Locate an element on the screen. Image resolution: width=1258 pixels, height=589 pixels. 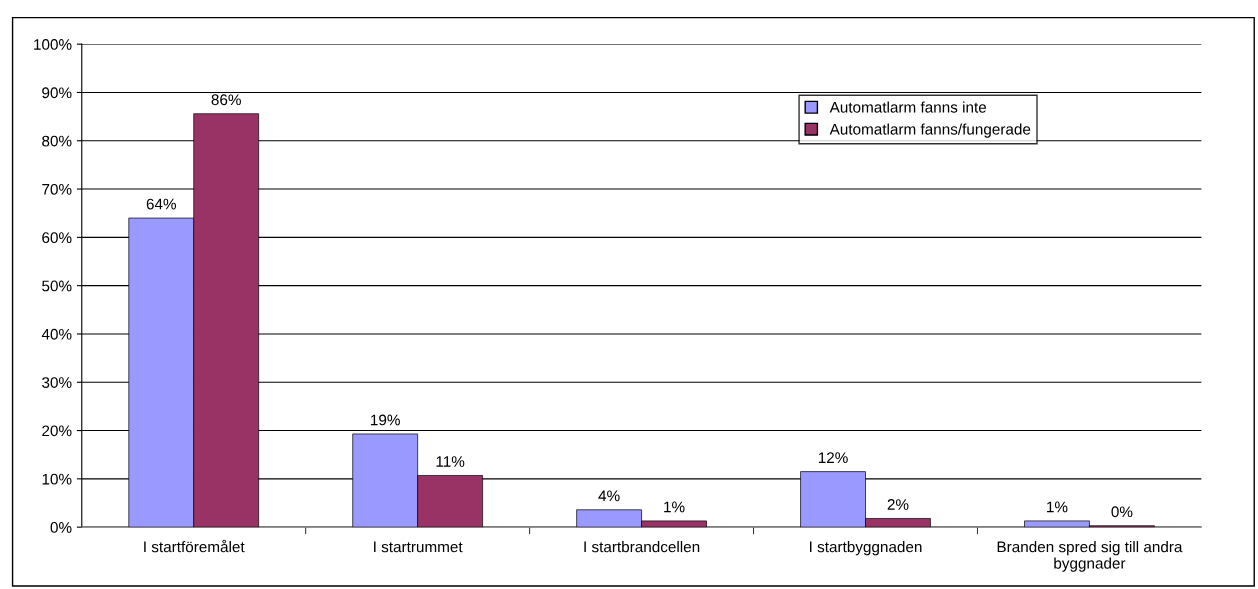
y-tick-label: 90% is located at coordinates (57, 93).